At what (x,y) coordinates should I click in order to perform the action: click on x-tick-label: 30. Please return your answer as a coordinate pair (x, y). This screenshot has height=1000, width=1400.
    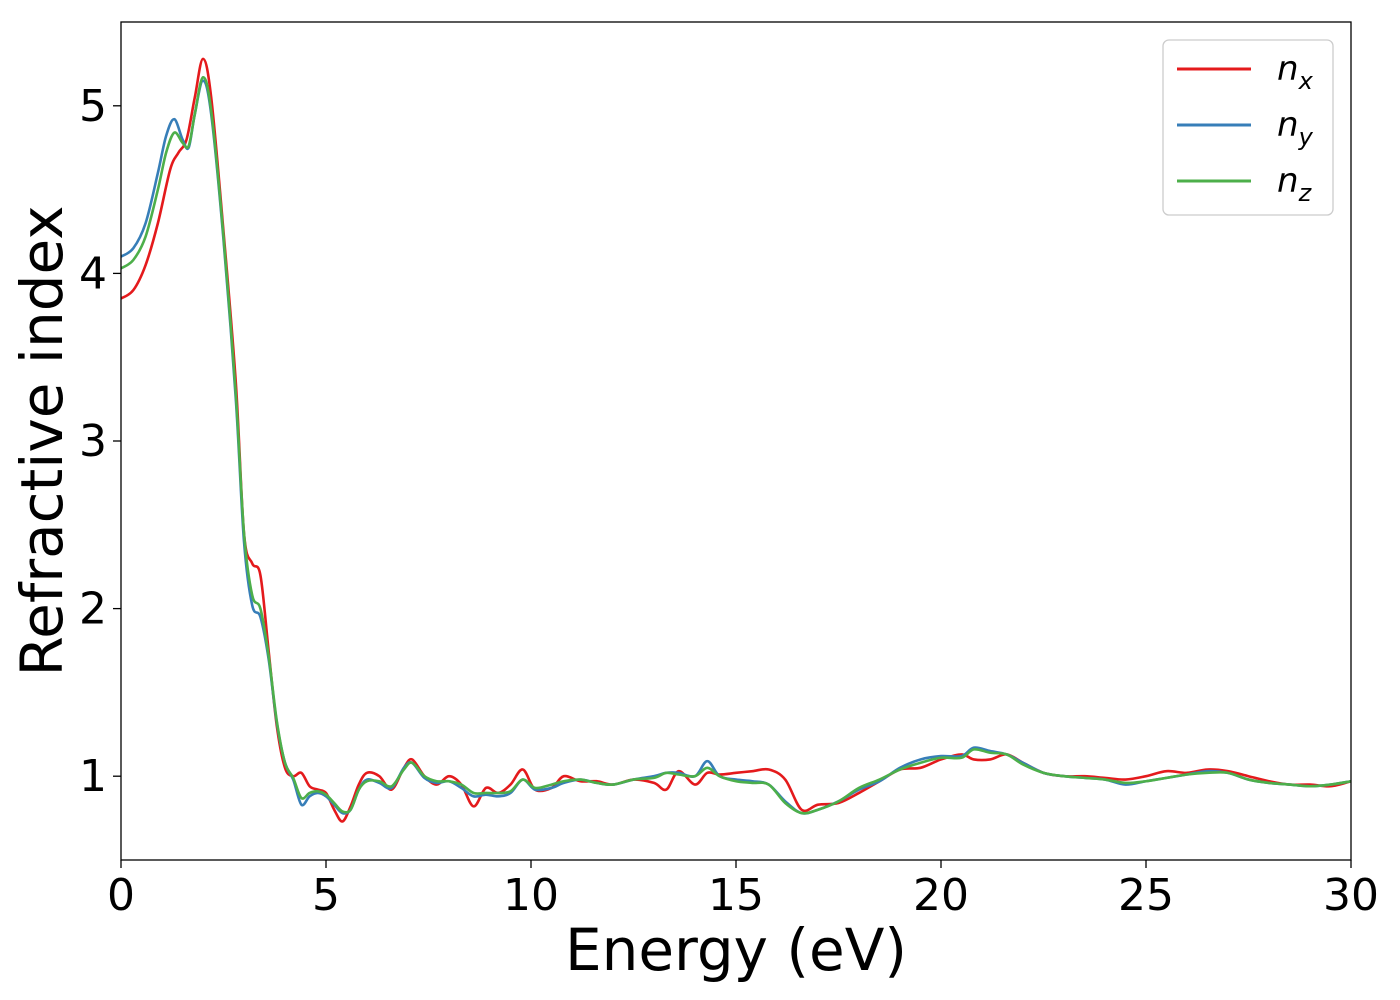
    Looking at the image, I should click on (1351, 895).